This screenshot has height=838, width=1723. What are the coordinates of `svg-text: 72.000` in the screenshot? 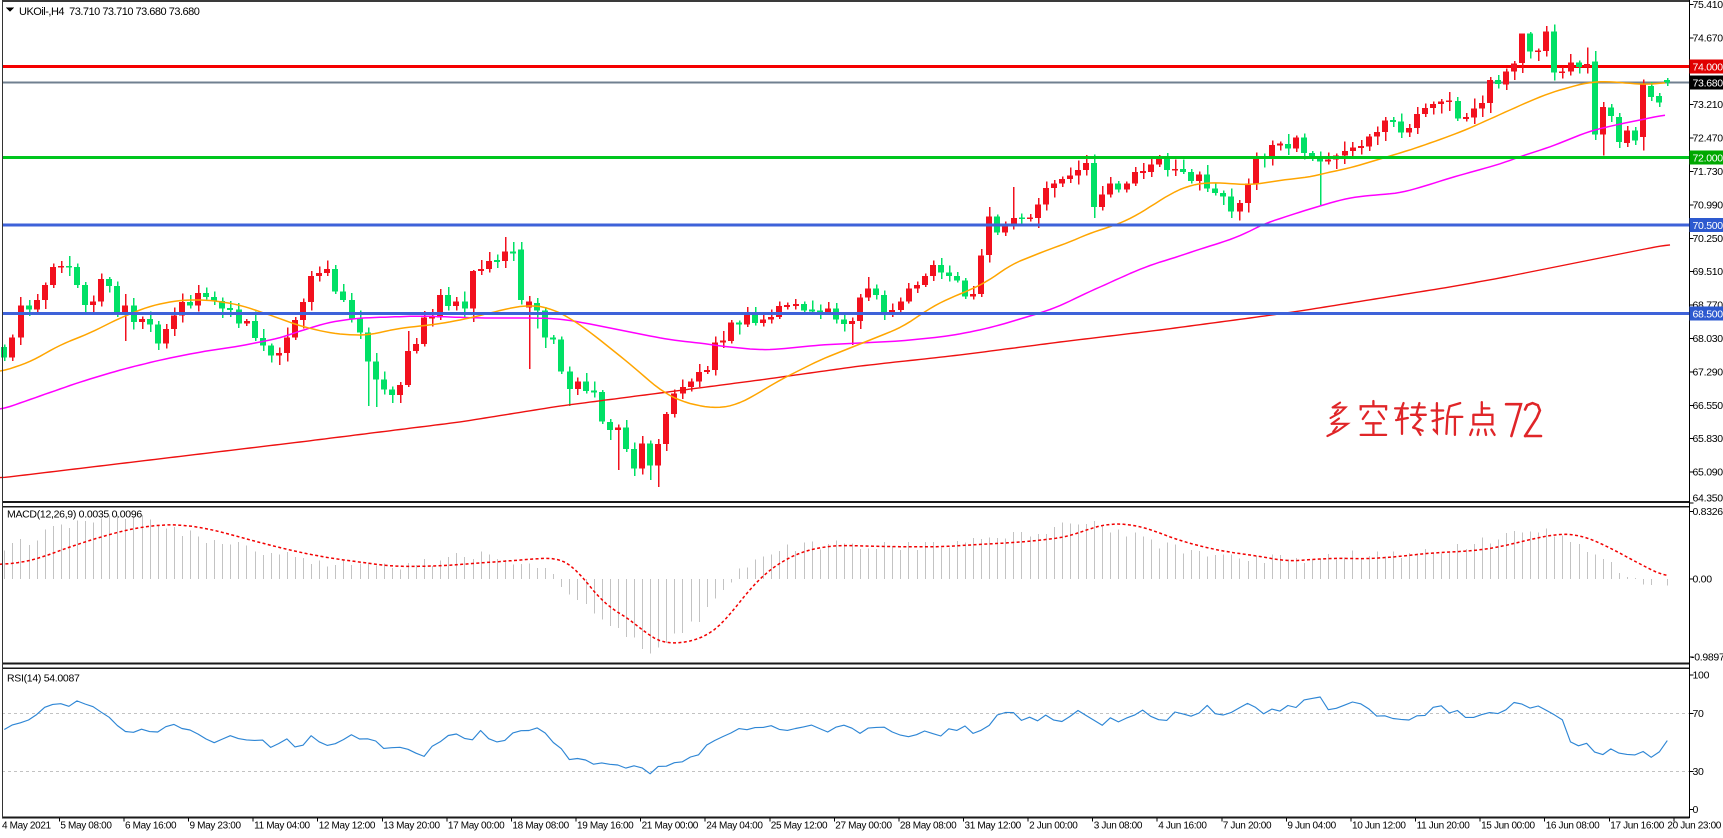 It's located at (1708, 158).